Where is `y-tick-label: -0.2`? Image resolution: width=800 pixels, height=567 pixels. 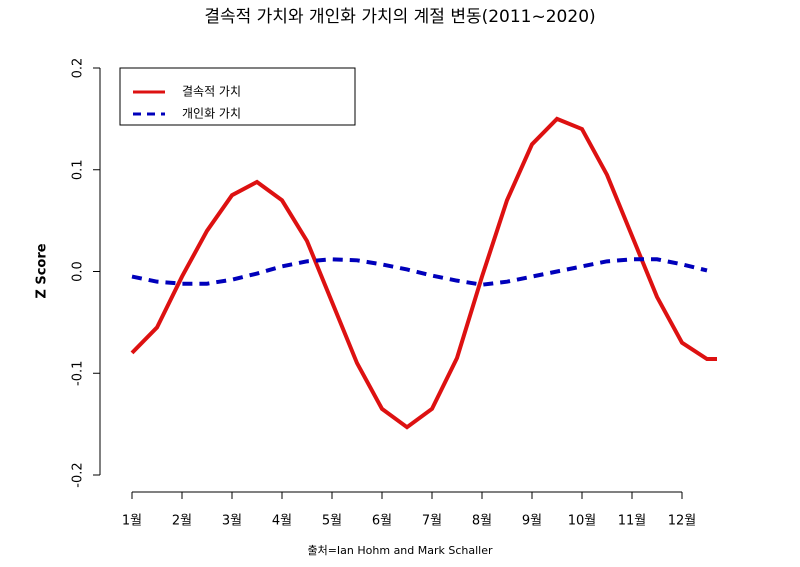 y-tick-label: -0.2 is located at coordinates (78, 474).